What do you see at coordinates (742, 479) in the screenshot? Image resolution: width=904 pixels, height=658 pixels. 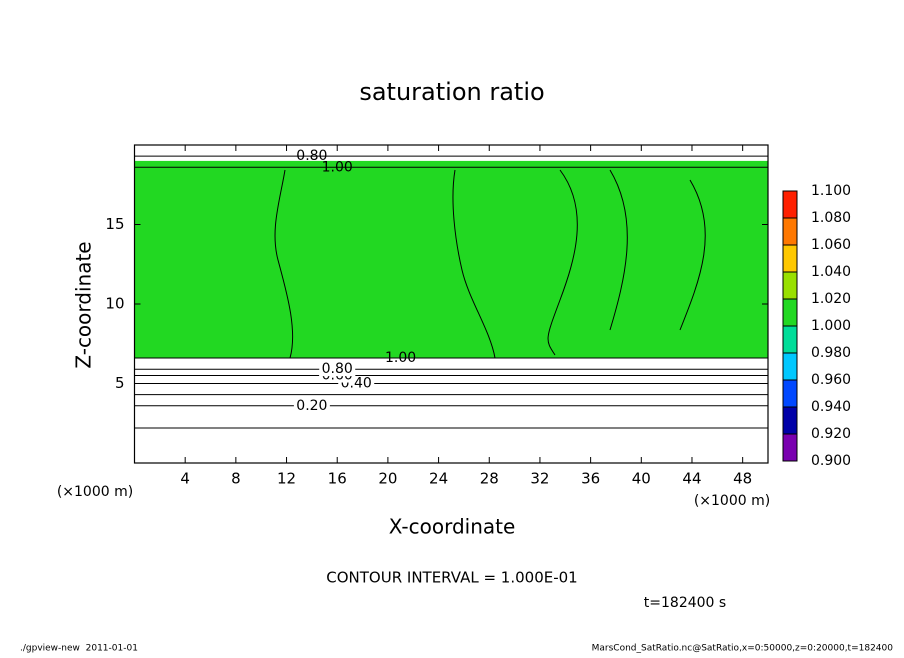 I see `x-tick-label: 48` at bounding box center [742, 479].